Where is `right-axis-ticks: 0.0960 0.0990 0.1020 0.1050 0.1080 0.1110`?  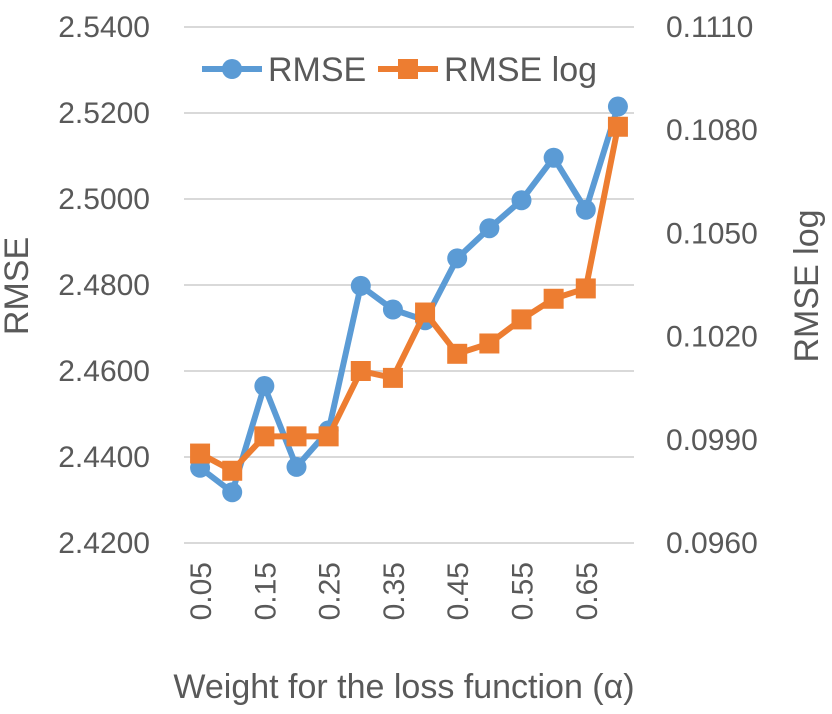
right-axis-ticks: 0.0960 0.0990 0.1020 0.1050 0.1080 0.1110 is located at coordinates (712, 285).